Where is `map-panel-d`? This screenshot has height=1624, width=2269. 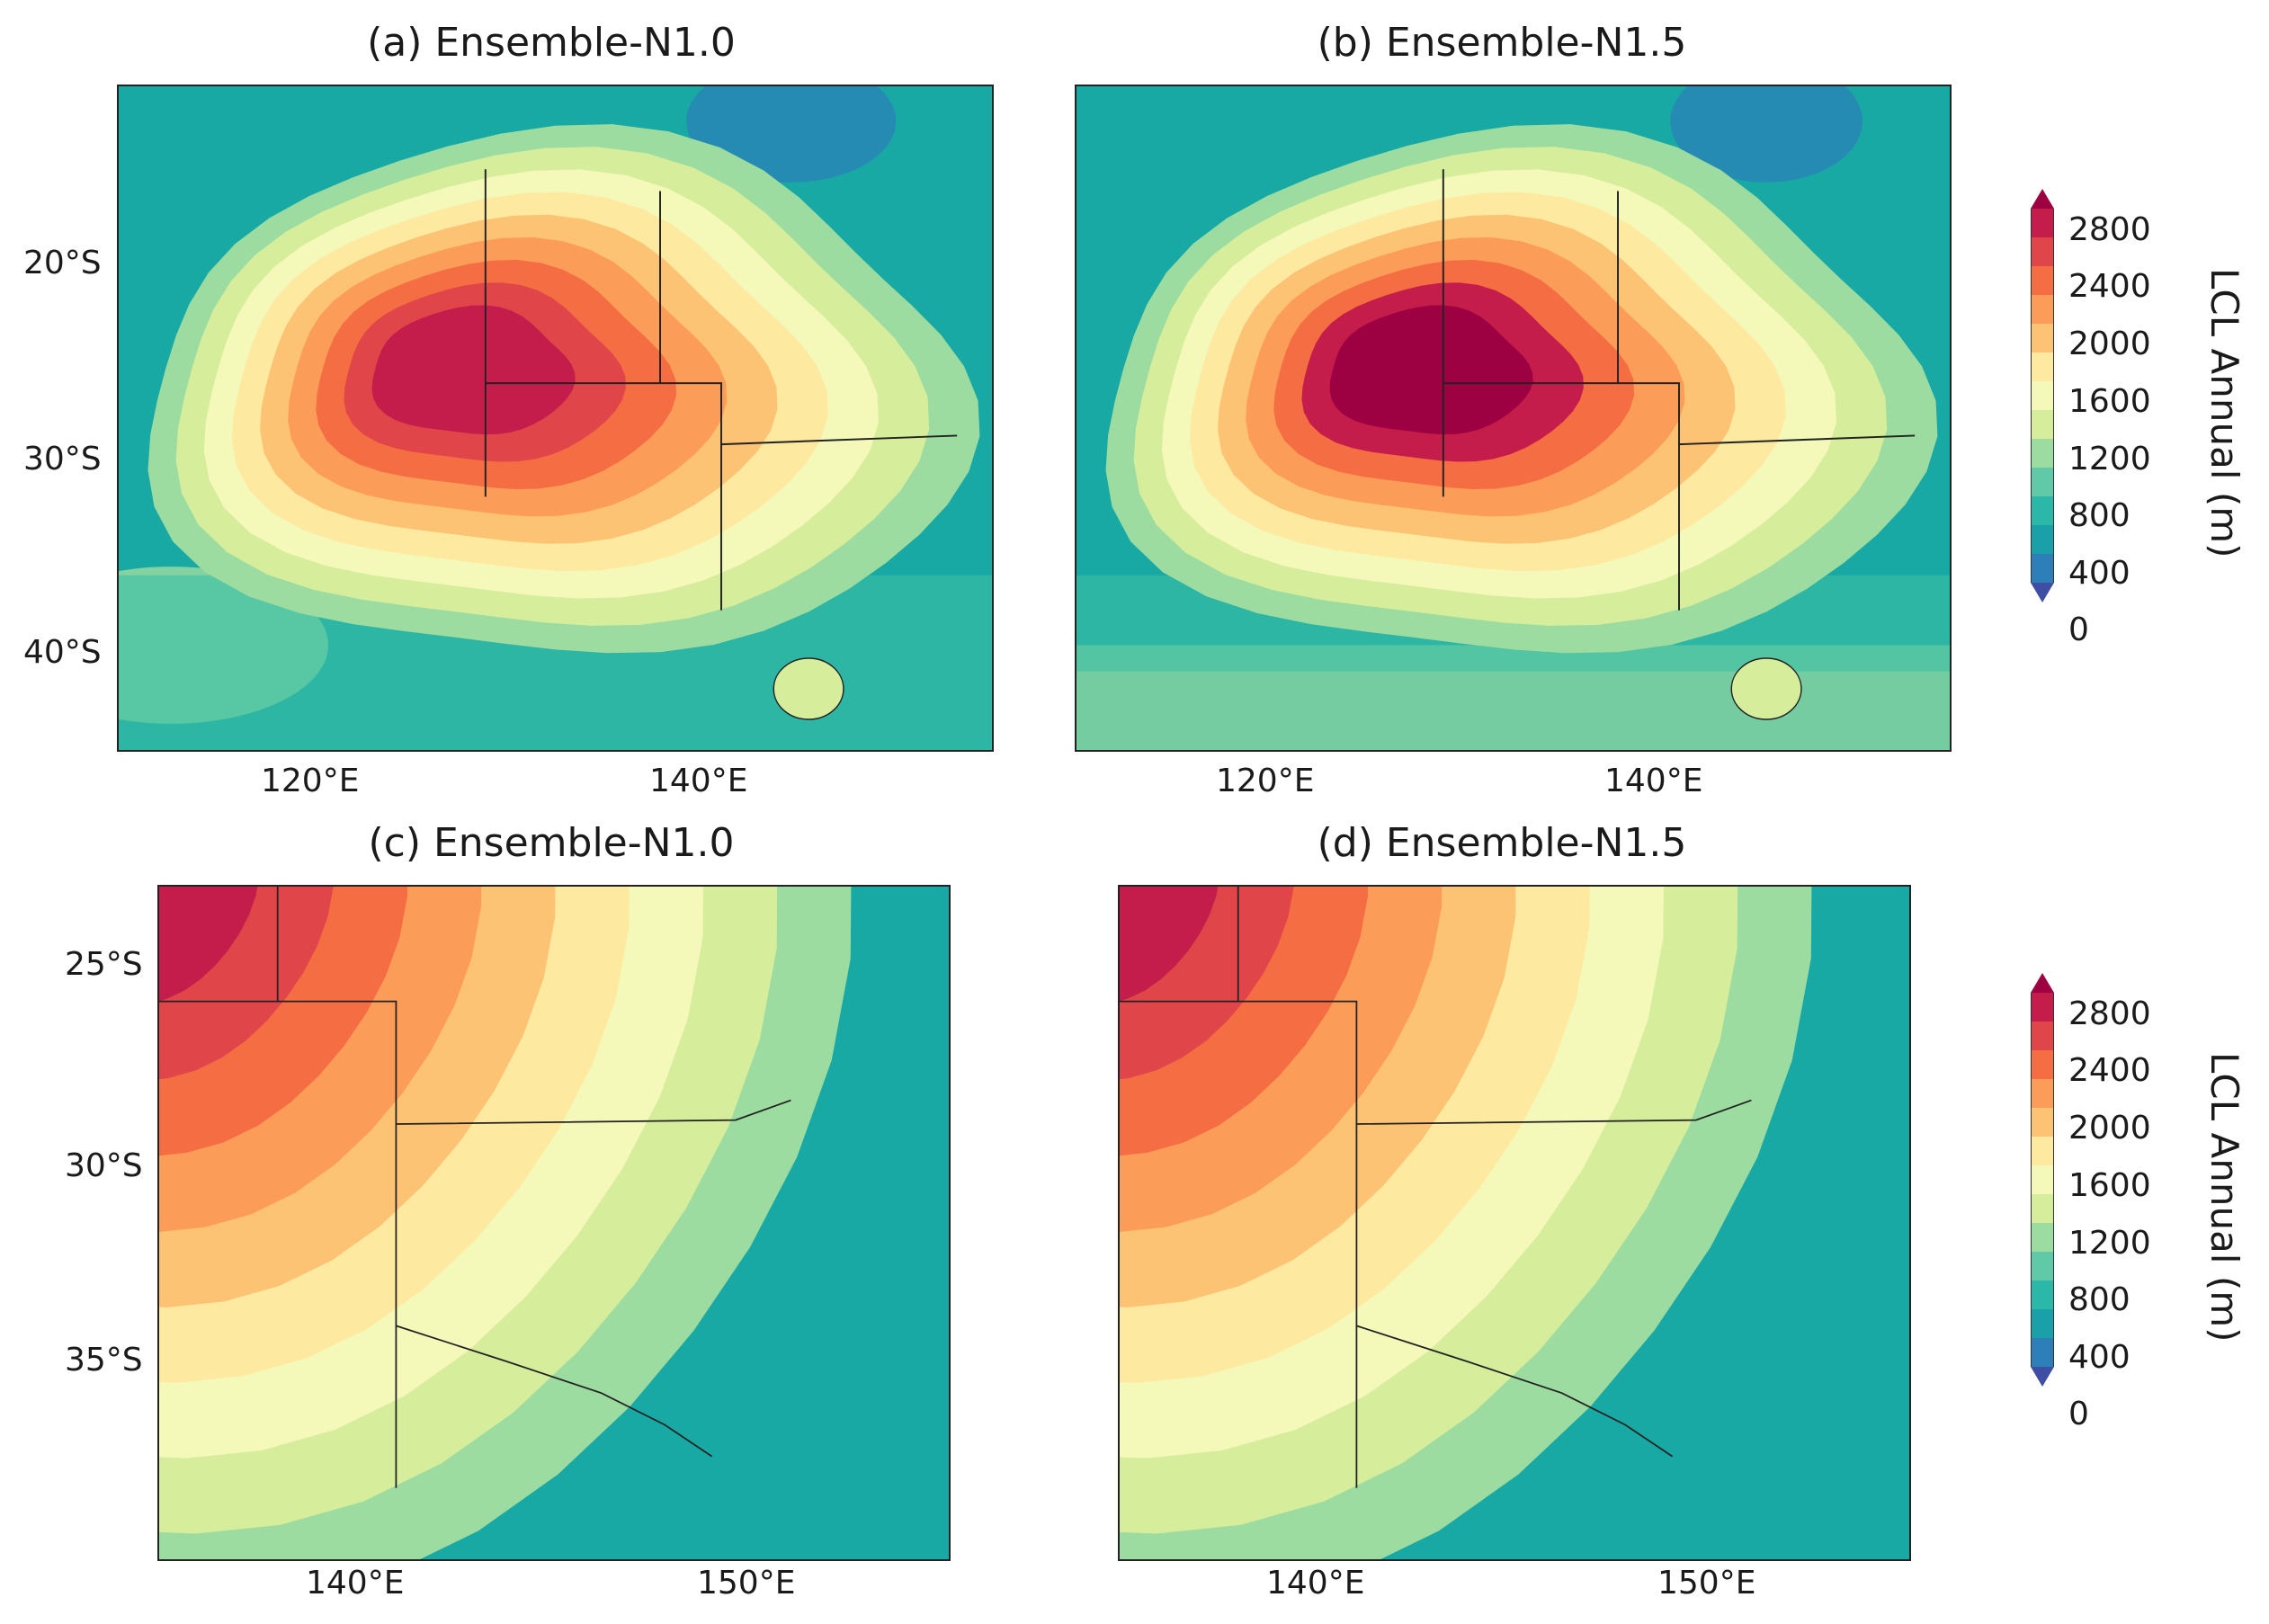 map-panel-d is located at coordinates (1514, 1223).